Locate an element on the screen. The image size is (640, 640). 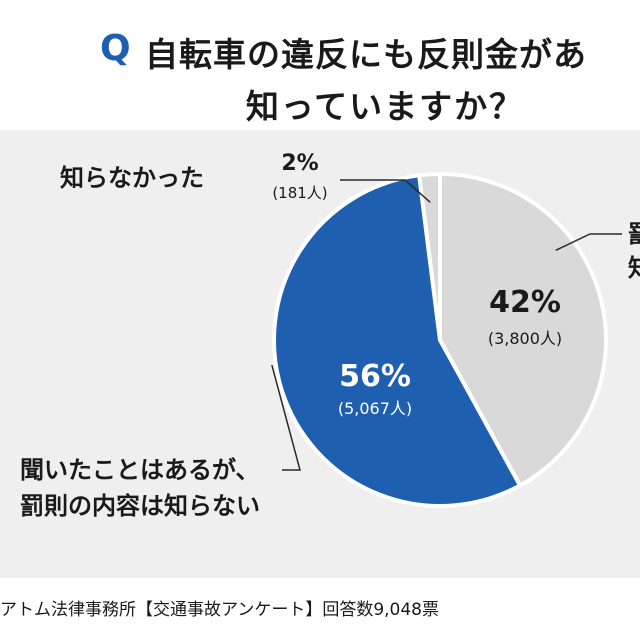
title-line-2: 知っていますか？ is located at coordinates (385, 106).